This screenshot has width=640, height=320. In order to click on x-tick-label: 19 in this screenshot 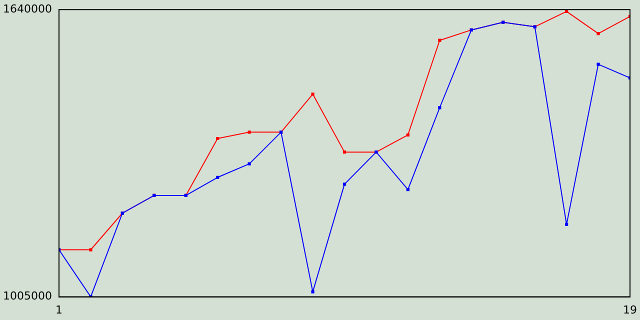, I will do `click(630, 309)`.